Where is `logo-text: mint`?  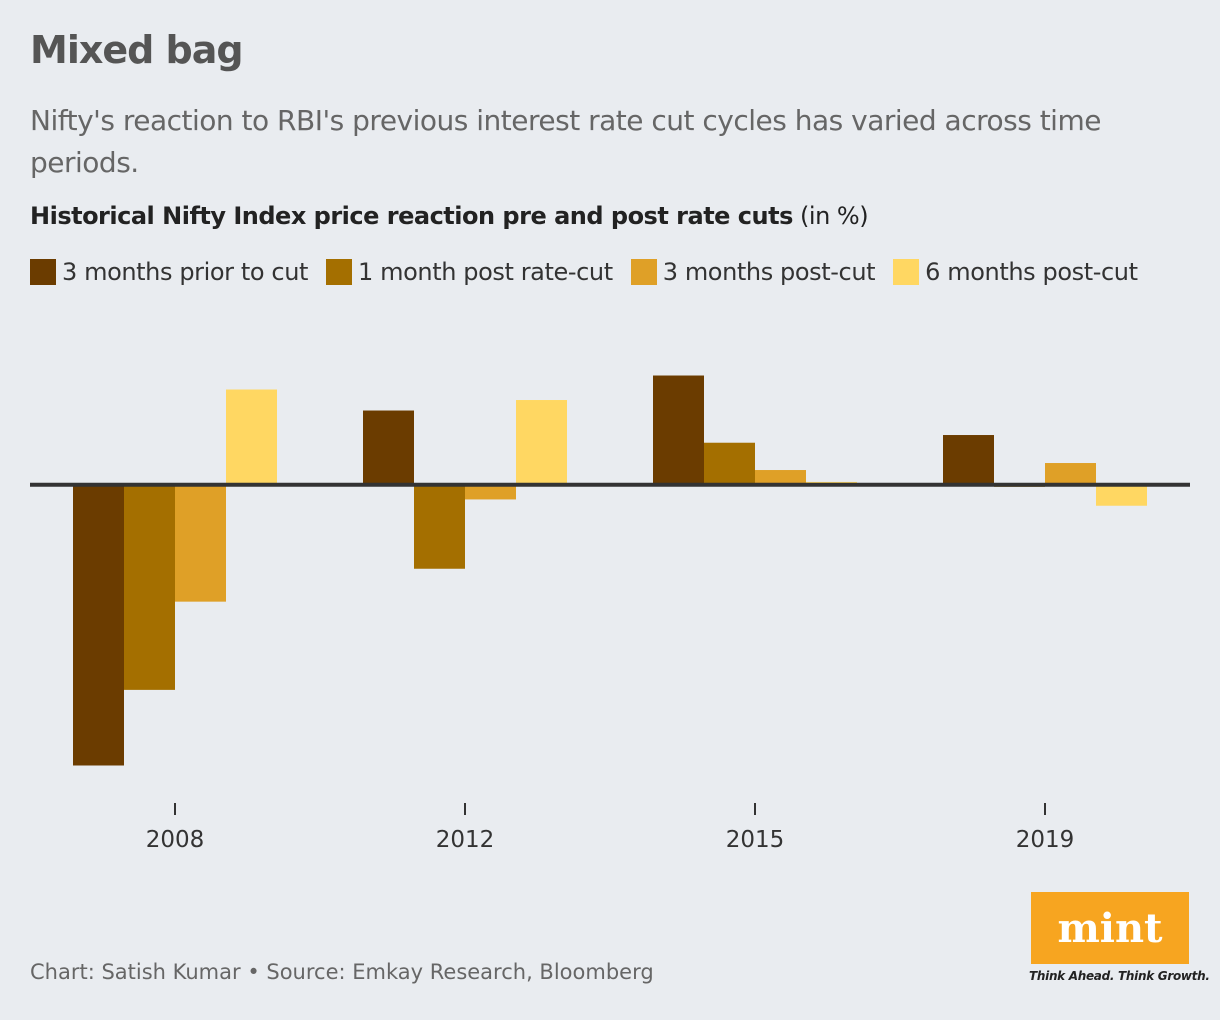
logo-text: mint is located at coordinates (1110, 928).